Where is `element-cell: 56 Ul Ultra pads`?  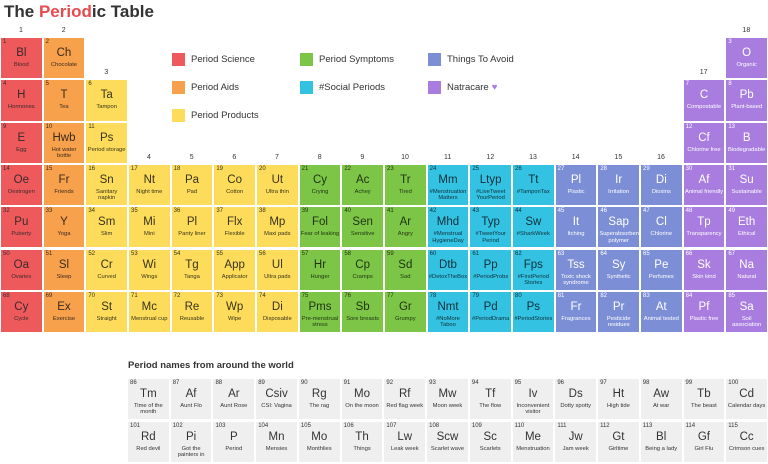 element-cell: 56 Ul Ultra pads is located at coordinates (277, 269).